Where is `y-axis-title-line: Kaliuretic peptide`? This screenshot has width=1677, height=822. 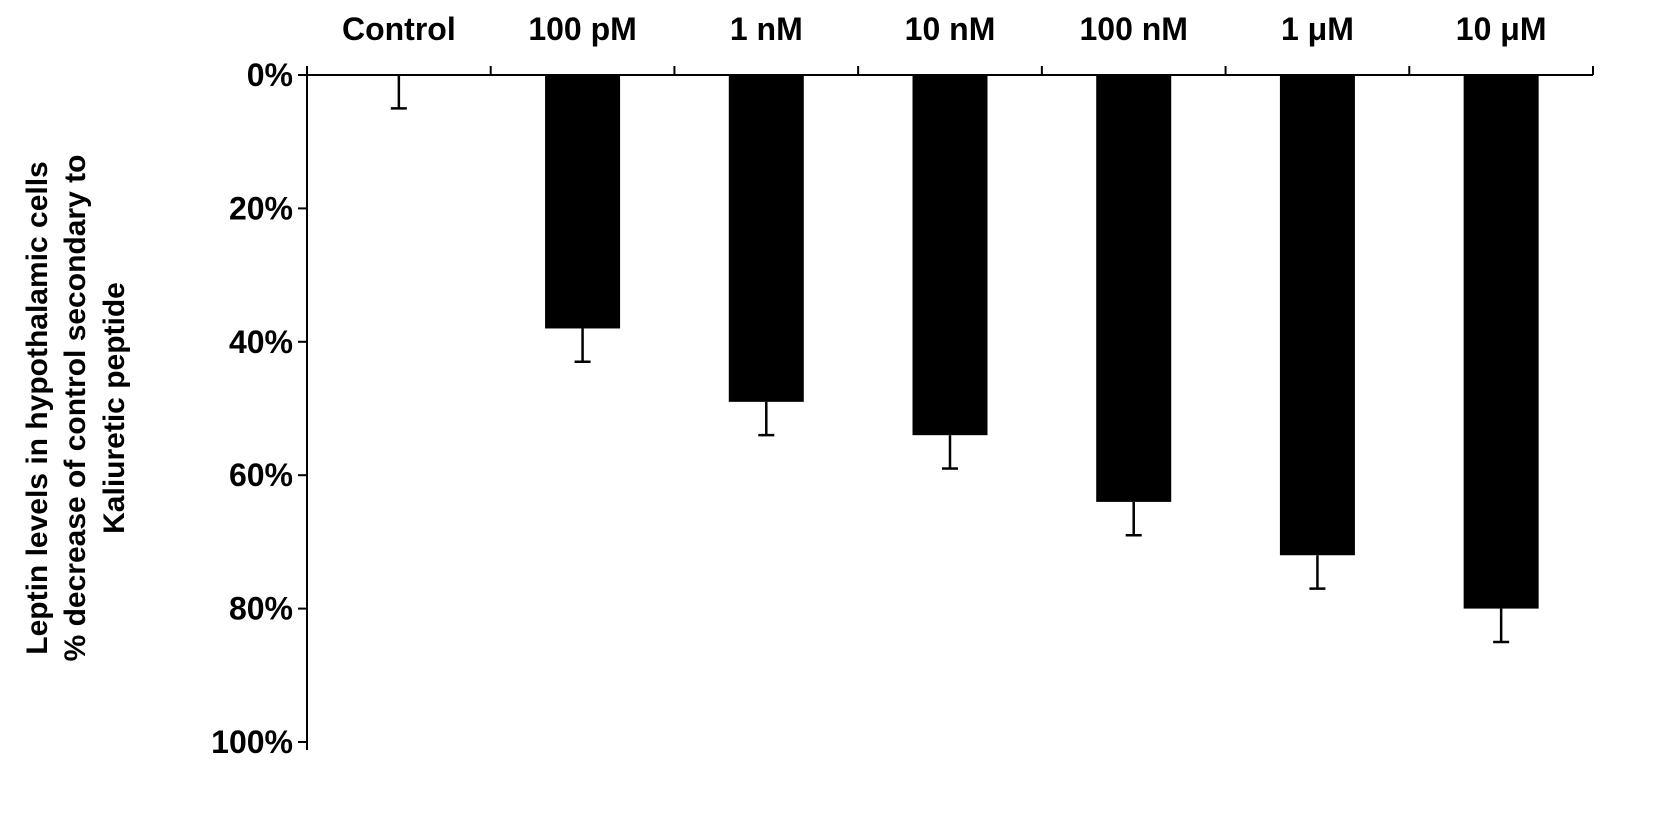
y-axis-title-line: Kaliuretic peptide is located at coordinates (114, 408).